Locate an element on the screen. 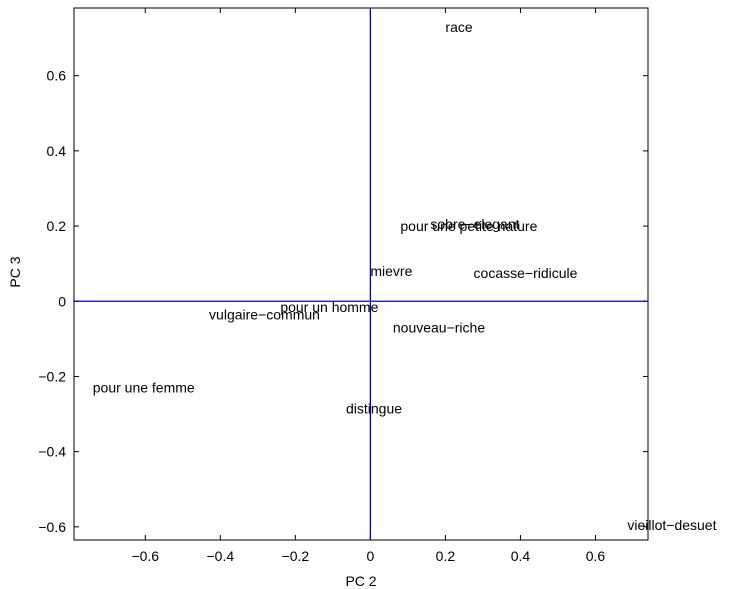 The height and width of the screenshot is (589, 740). y-tick-label: 0.4 is located at coordinates (57, 151).